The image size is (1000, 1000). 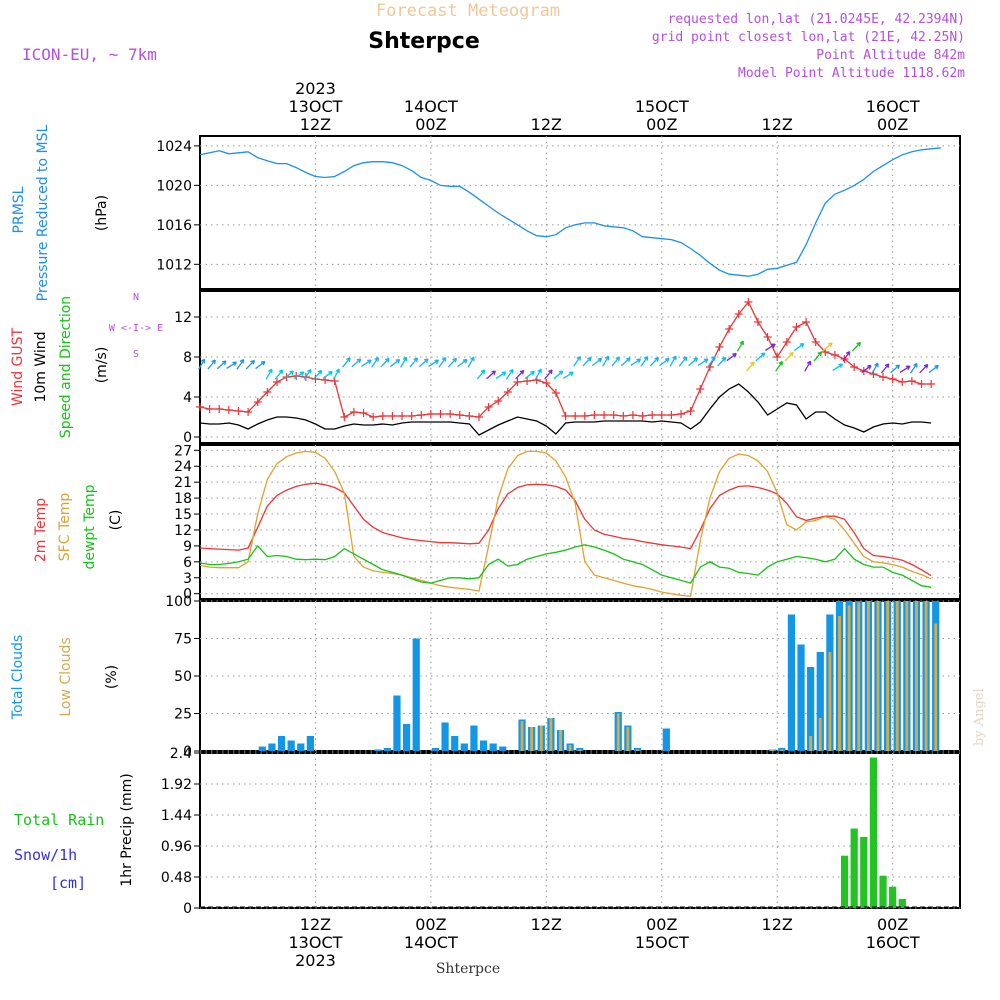 I want to click on credit-watermark: by Angel, so click(x=979, y=717).